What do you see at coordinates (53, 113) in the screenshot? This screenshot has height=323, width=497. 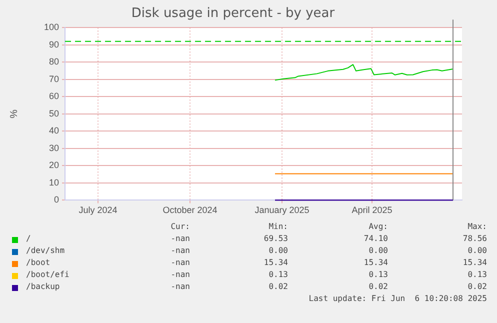 I see `y-tick-label: 50` at bounding box center [53, 113].